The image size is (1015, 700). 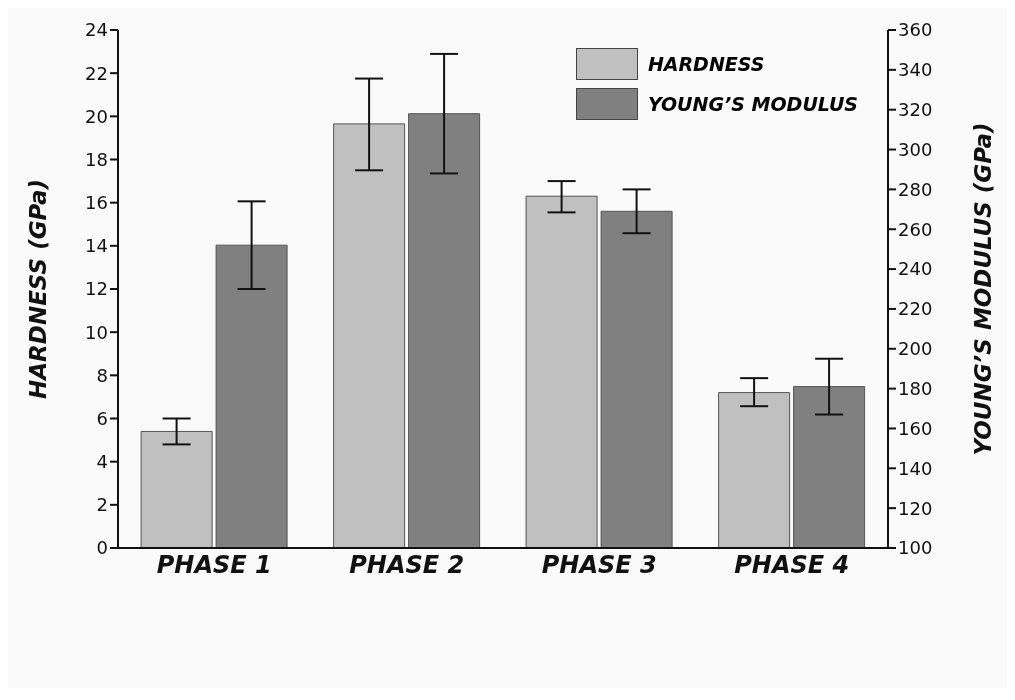 What do you see at coordinates (915, 149) in the screenshot?
I see `y2-tick-label: 300` at bounding box center [915, 149].